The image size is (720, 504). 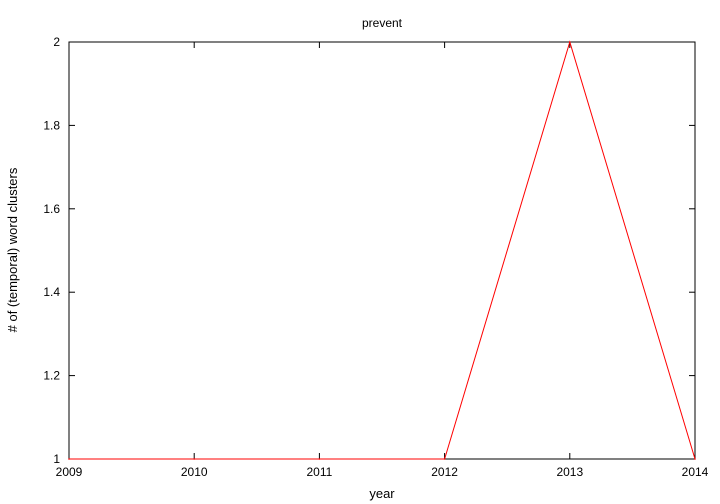 I want to click on x-axis-label: year, so click(x=382, y=493).